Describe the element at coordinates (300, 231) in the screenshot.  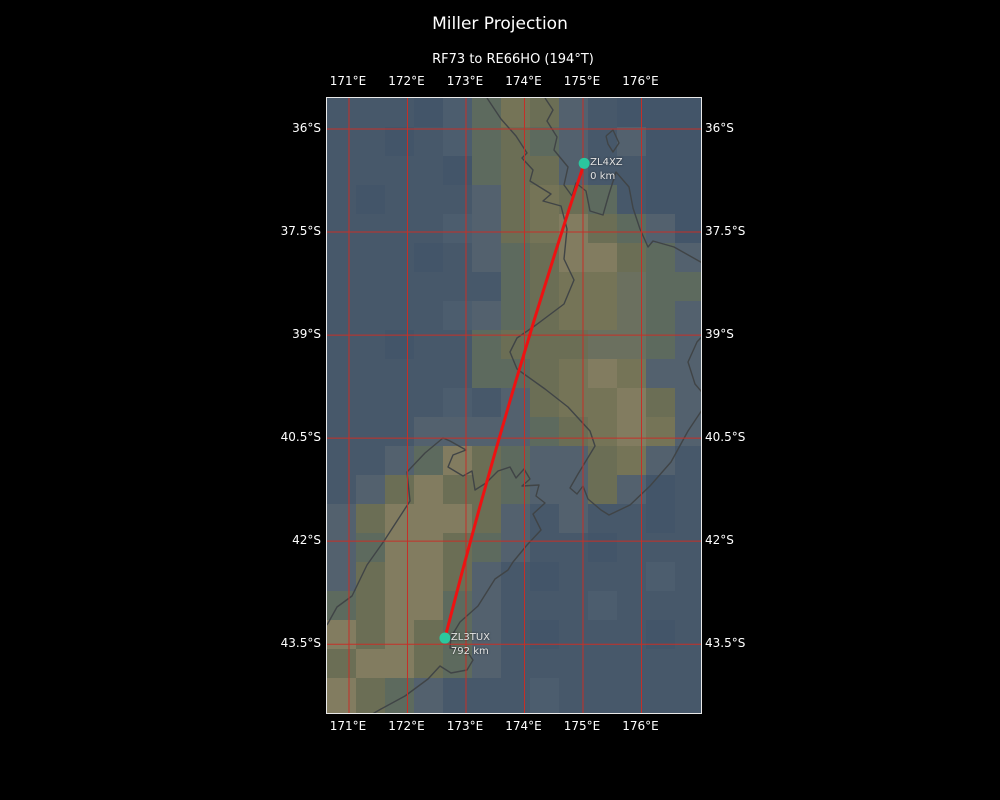
I see `lat-tick-left: 37.5°S` at that location.